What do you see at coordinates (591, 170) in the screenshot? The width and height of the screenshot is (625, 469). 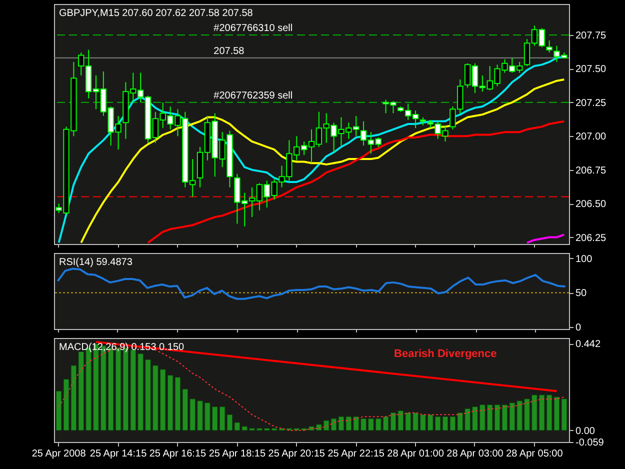 I see `y-tick-label: 206.75` at bounding box center [591, 170].